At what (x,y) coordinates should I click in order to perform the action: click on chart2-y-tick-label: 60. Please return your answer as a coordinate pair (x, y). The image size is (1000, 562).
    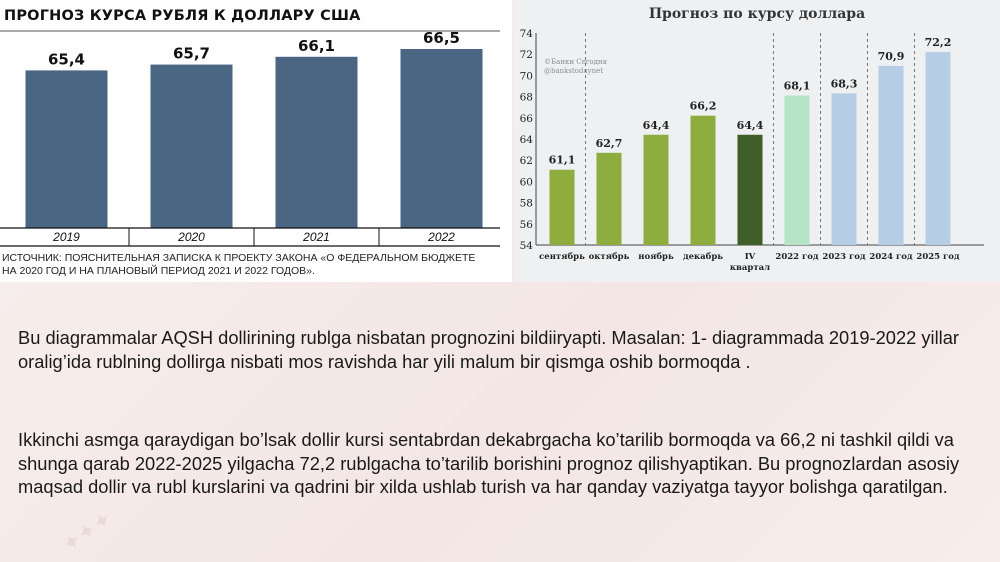
    Looking at the image, I should click on (526, 182).